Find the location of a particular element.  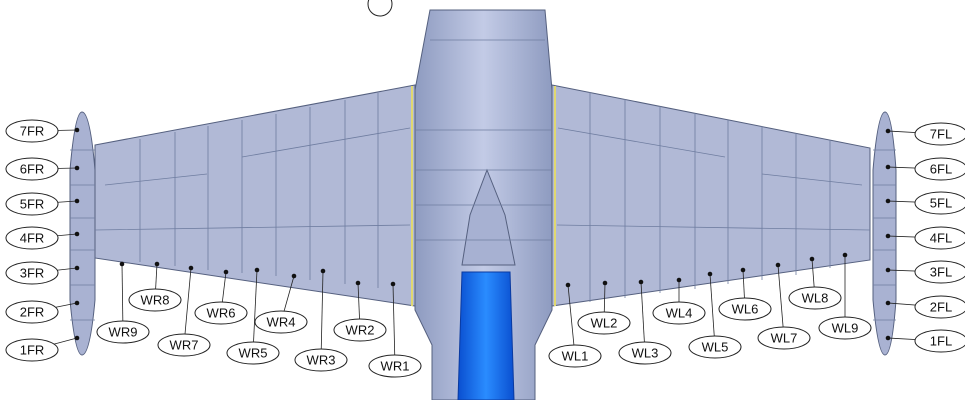

callout: WL1 is located at coordinates (575, 356).